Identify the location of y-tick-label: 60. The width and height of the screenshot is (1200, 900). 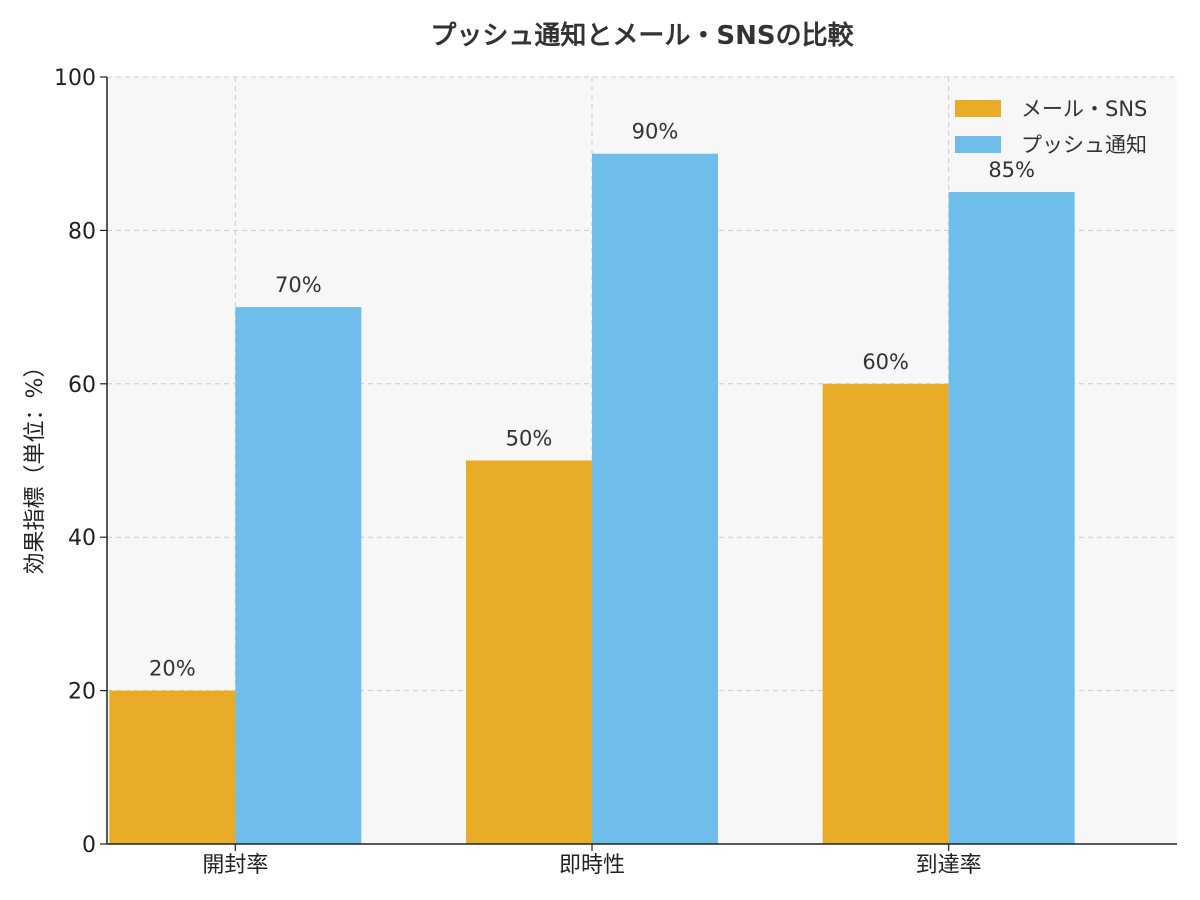
(82, 385).